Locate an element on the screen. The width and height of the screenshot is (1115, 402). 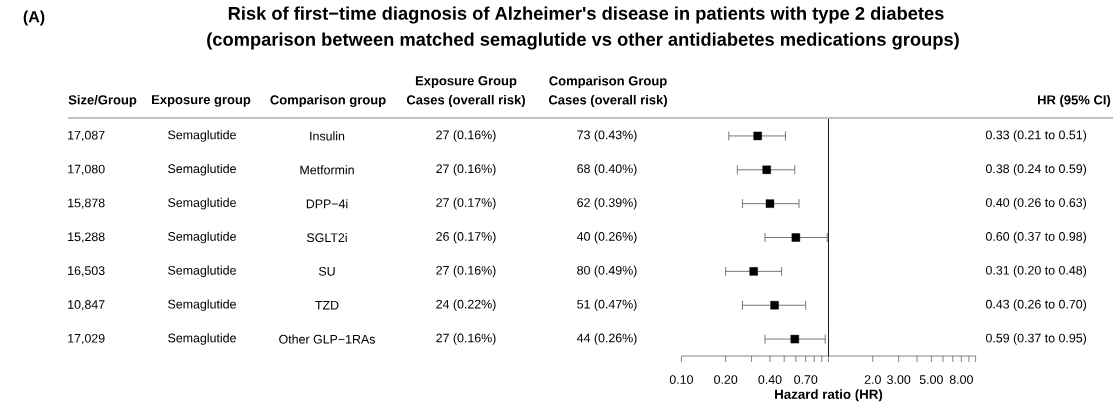
text: 51 (0.47%) is located at coordinates (607, 305).